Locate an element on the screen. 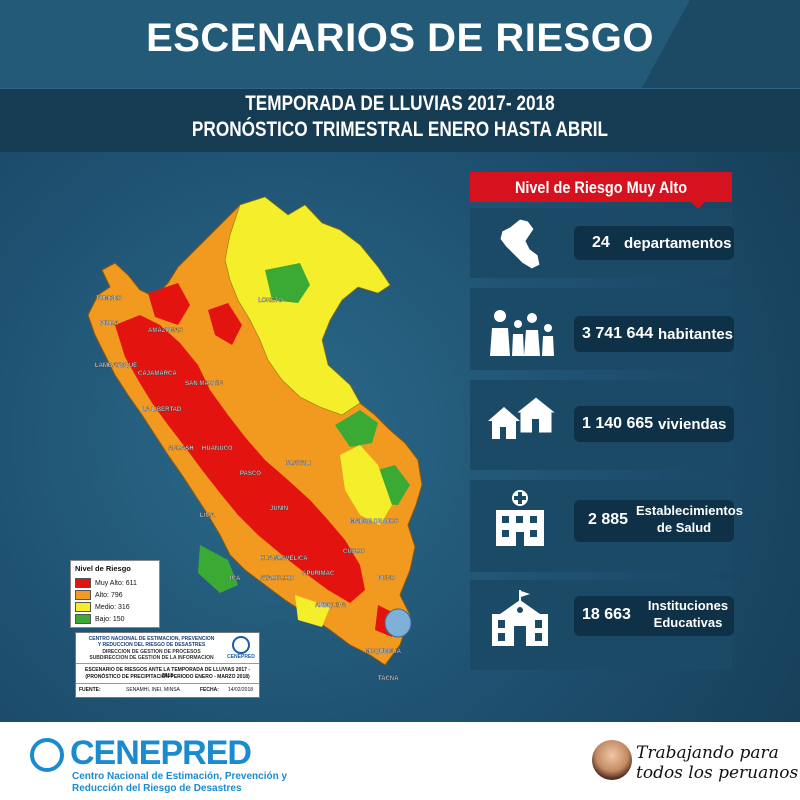 This screenshot has height=800, width=800. stat-pill-educativas: 18 663 Instituciones Educativas is located at coordinates (654, 616).